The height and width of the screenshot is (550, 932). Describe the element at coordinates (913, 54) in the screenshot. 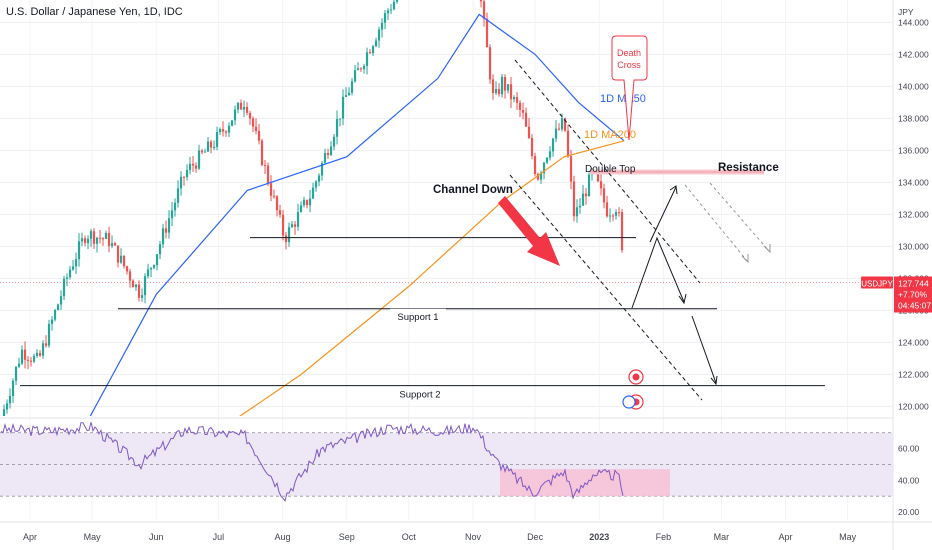

I see `y-tick-label: 142.000` at that location.